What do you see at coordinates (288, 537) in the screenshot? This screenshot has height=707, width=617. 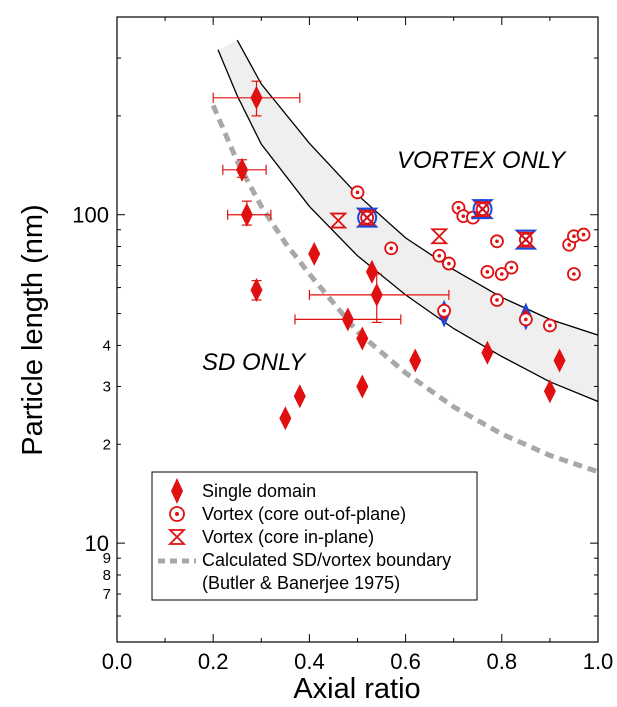 I see `legend-vortex-in-label: Vortex (core in-plane)` at bounding box center [288, 537].